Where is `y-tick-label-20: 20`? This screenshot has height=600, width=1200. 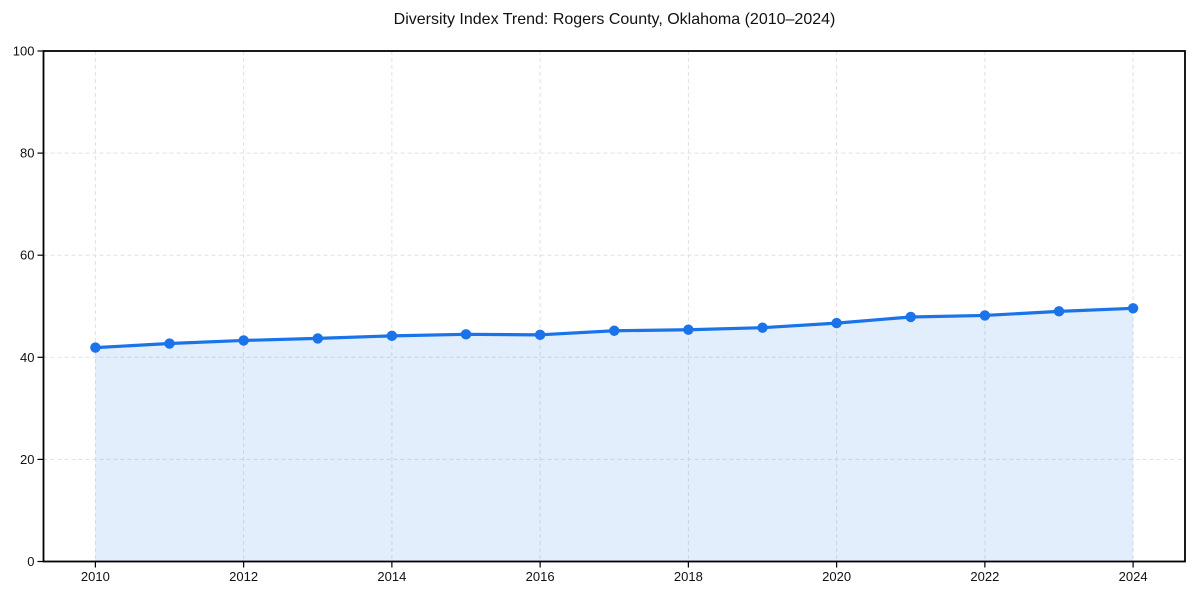 y-tick-label-20: 20 is located at coordinates (27, 459).